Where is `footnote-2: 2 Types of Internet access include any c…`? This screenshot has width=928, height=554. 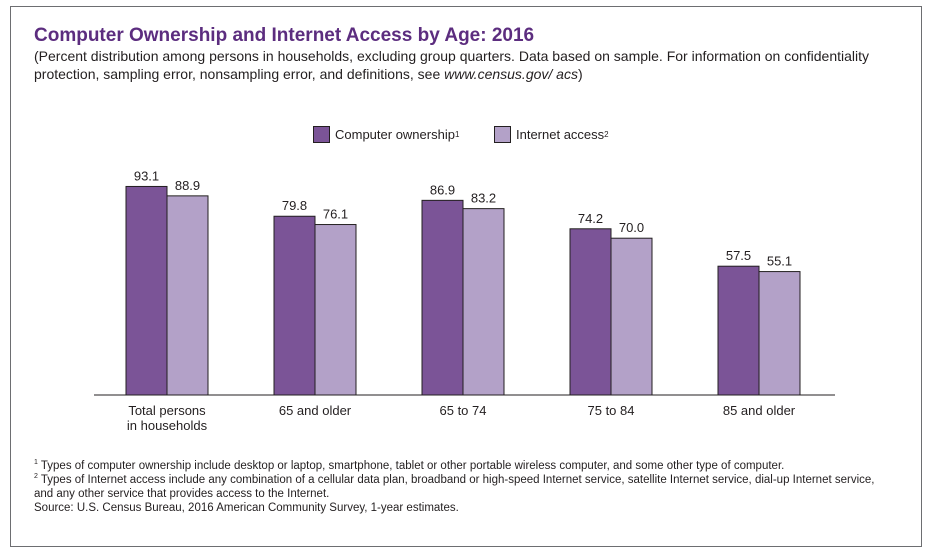
footnote-2: 2 Types of Internet access include any c… is located at coordinates (465, 487).